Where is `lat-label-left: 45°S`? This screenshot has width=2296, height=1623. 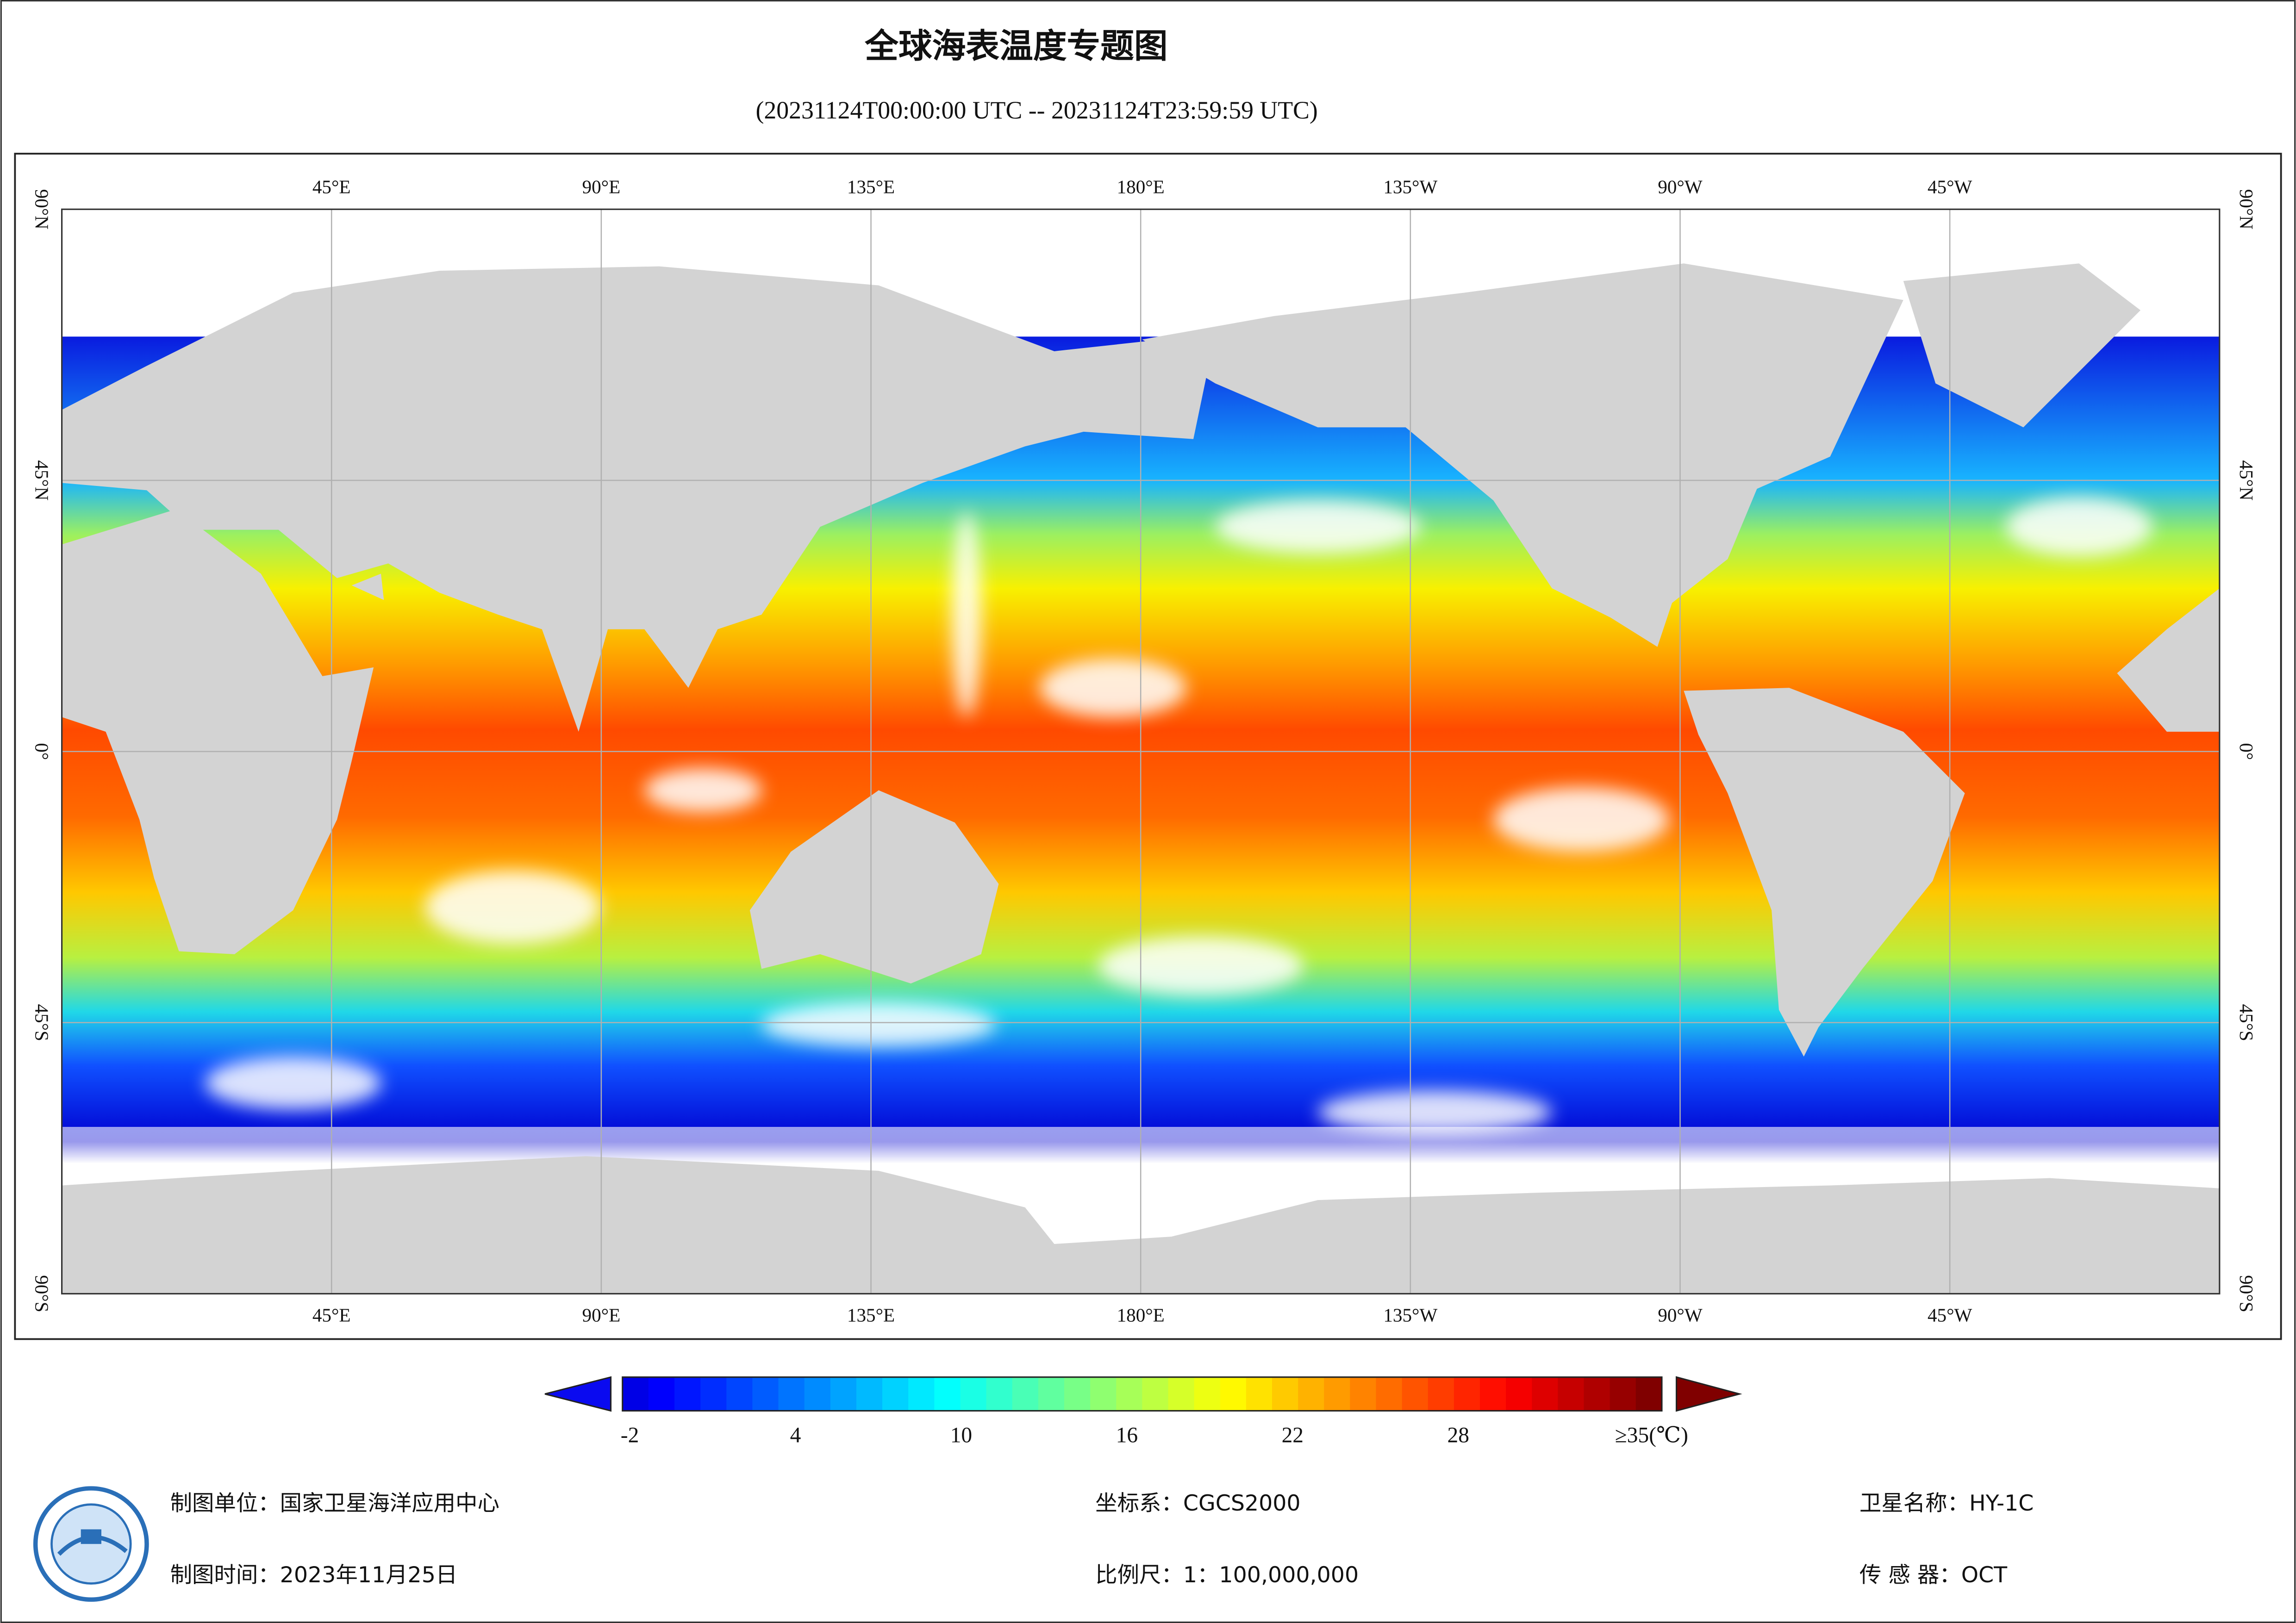
lat-label-left: 45°S is located at coordinates (42, 1023).